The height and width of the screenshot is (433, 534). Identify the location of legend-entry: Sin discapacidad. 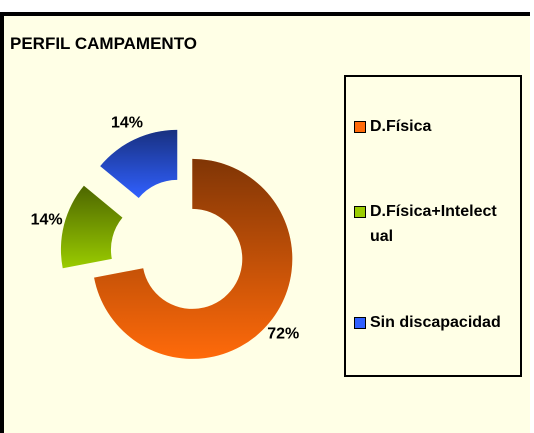
(433, 324).